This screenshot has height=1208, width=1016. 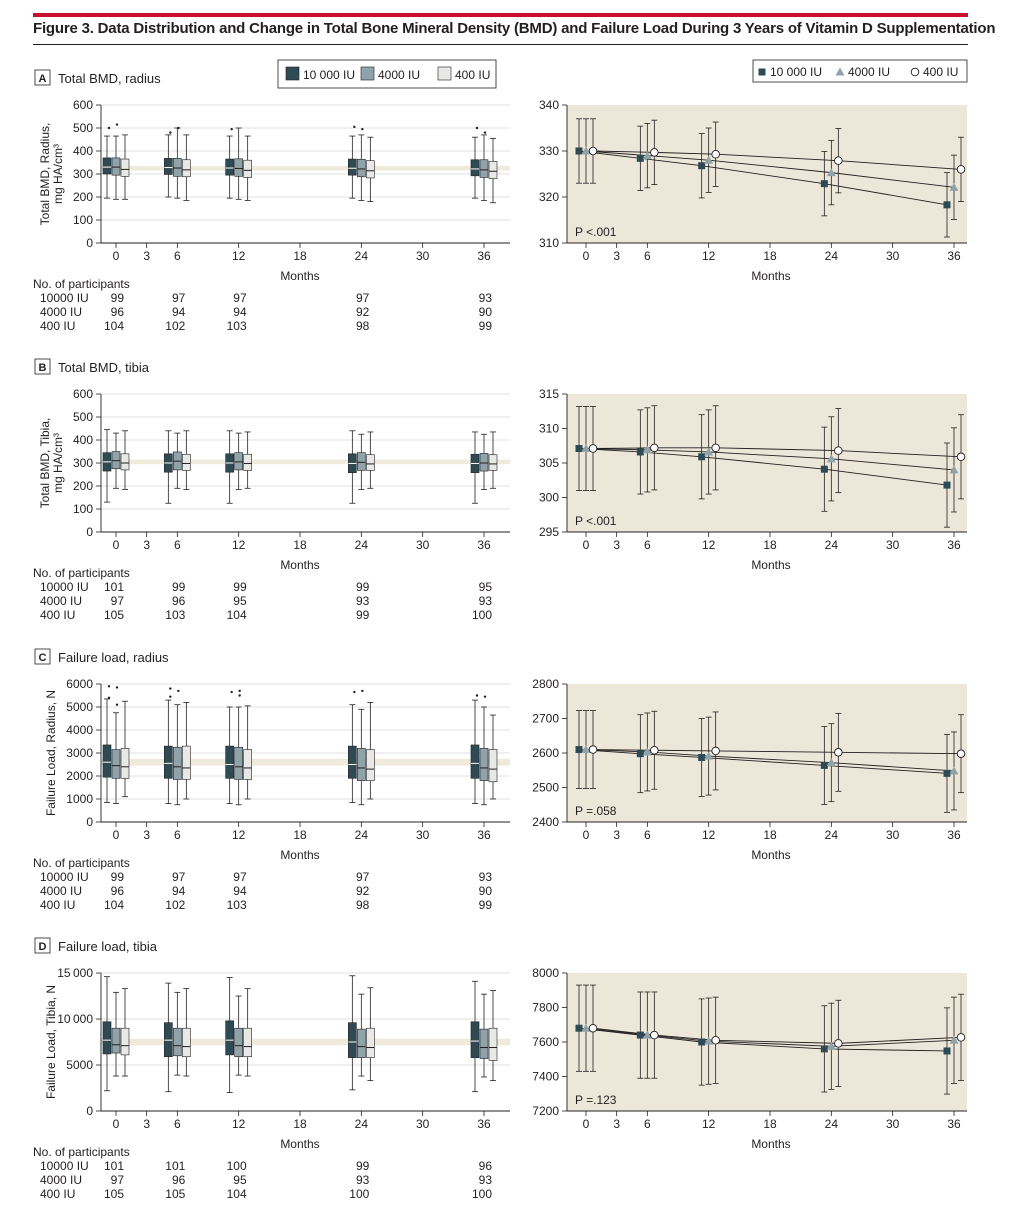 What do you see at coordinates (500, 15) in the screenshot?
I see `title-accent-bar` at bounding box center [500, 15].